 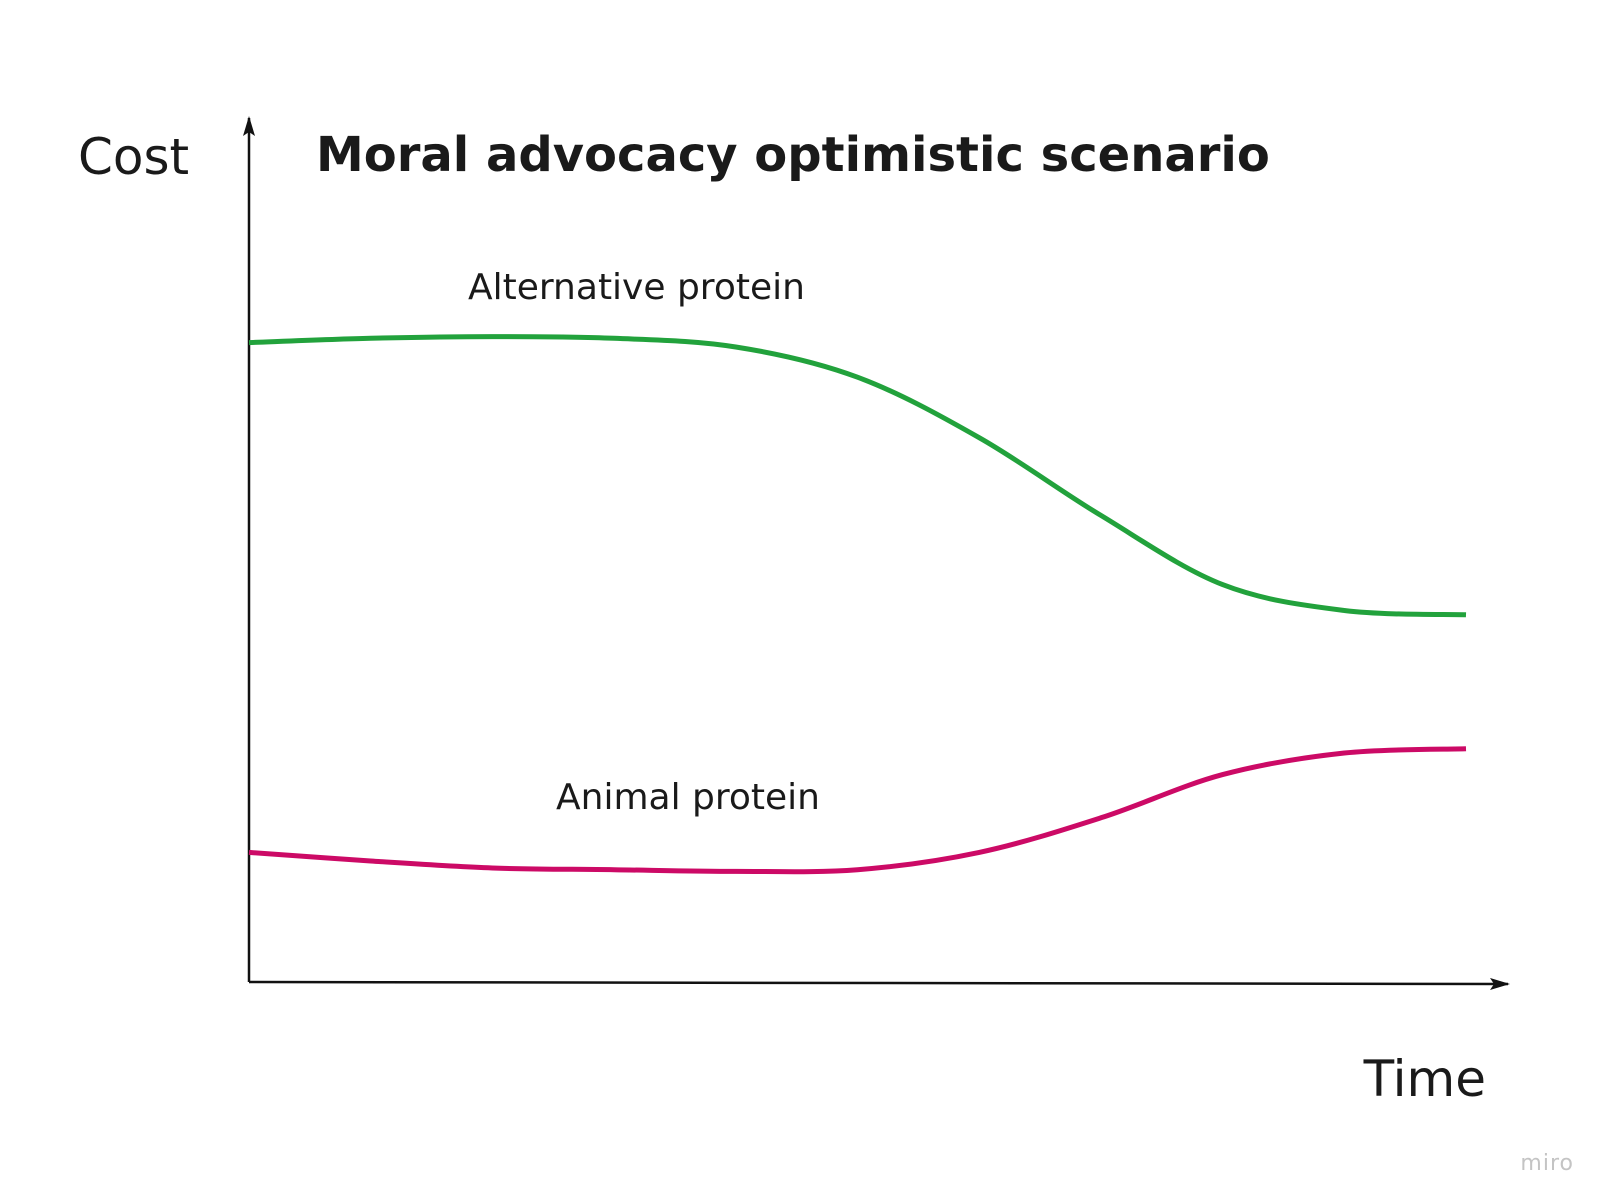 What do you see at coordinates (879, 983) in the screenshot?
I see `x-axis` at bounding box center [879, 983].